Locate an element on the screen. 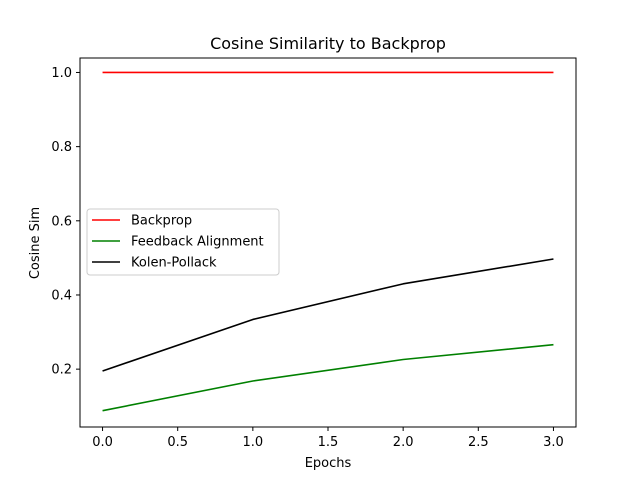  x-tick-label: 1.0 is located at coordinates (253, 442).